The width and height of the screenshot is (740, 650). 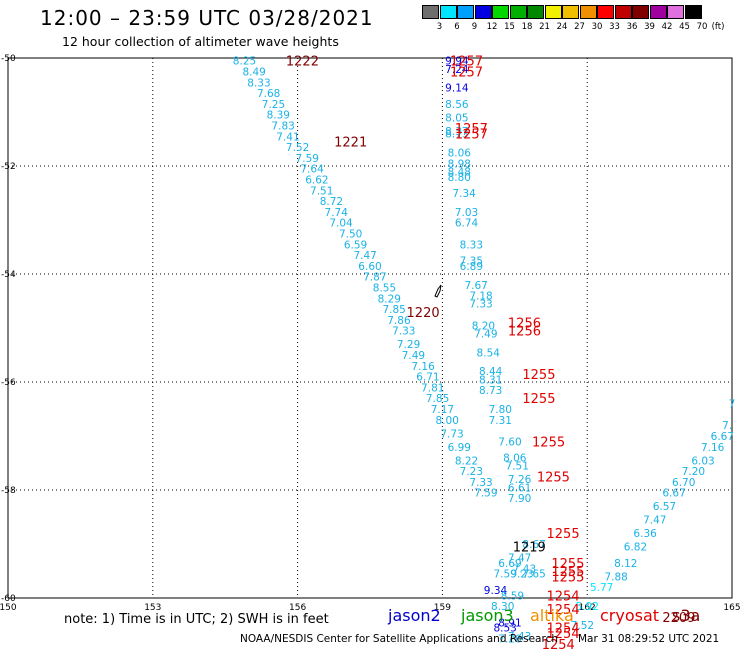 I want to click on legend-label: 21, so click(x=544, y=27).